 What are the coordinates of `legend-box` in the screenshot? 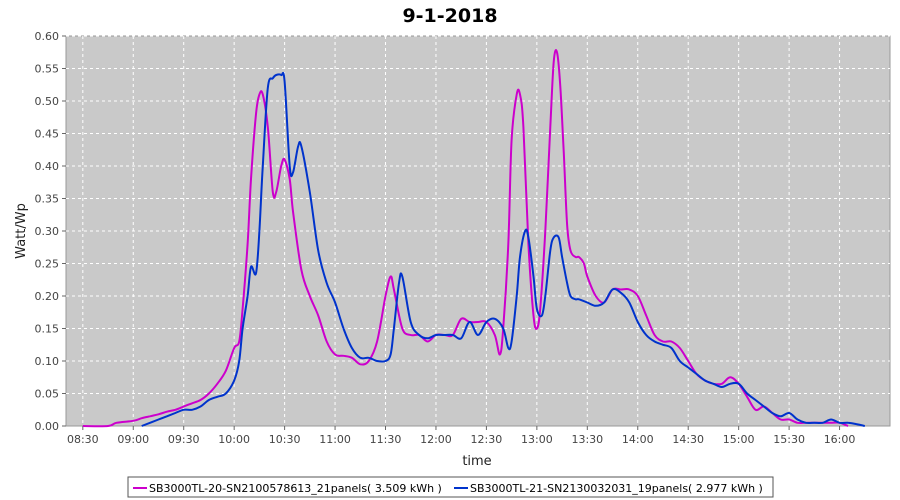 It's located at (450, 487).